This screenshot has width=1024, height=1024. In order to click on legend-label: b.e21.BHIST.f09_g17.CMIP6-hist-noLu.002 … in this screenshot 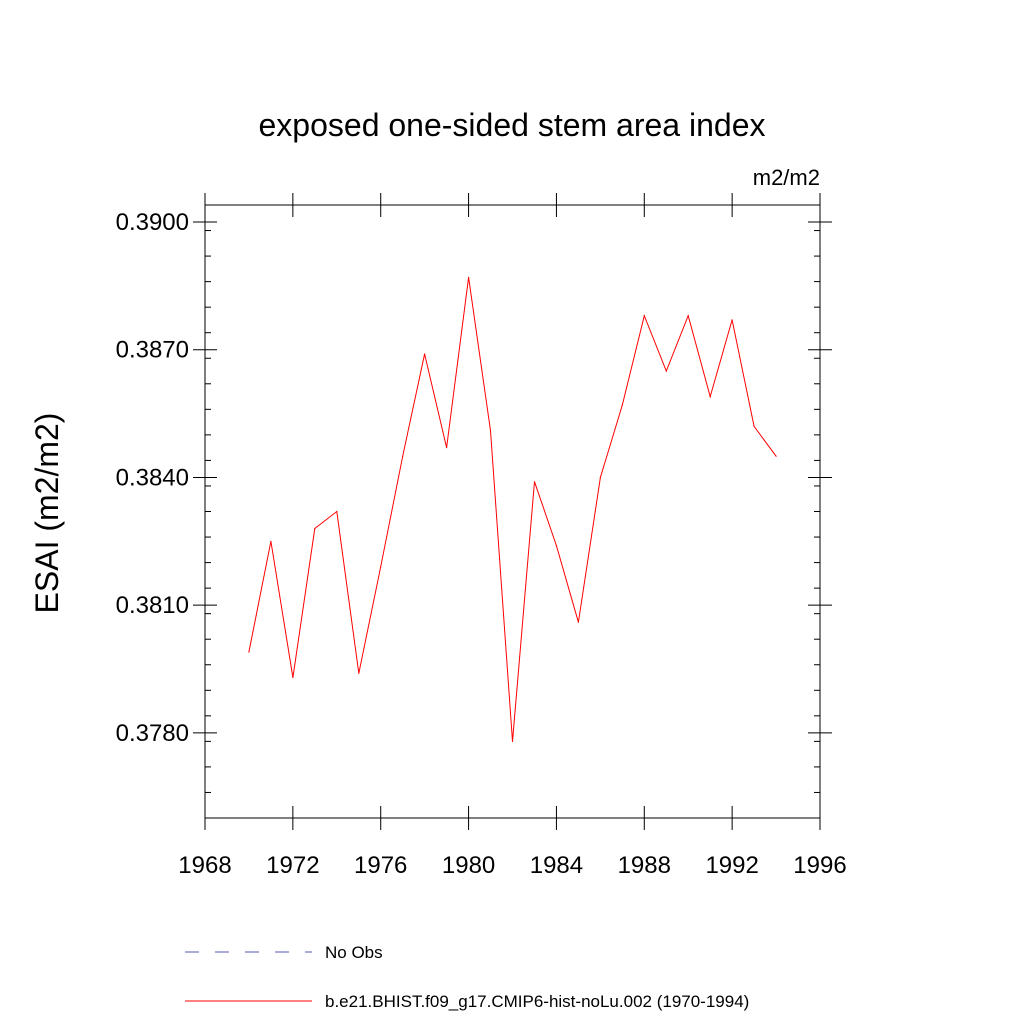, I will do `click(537, 1001)`.